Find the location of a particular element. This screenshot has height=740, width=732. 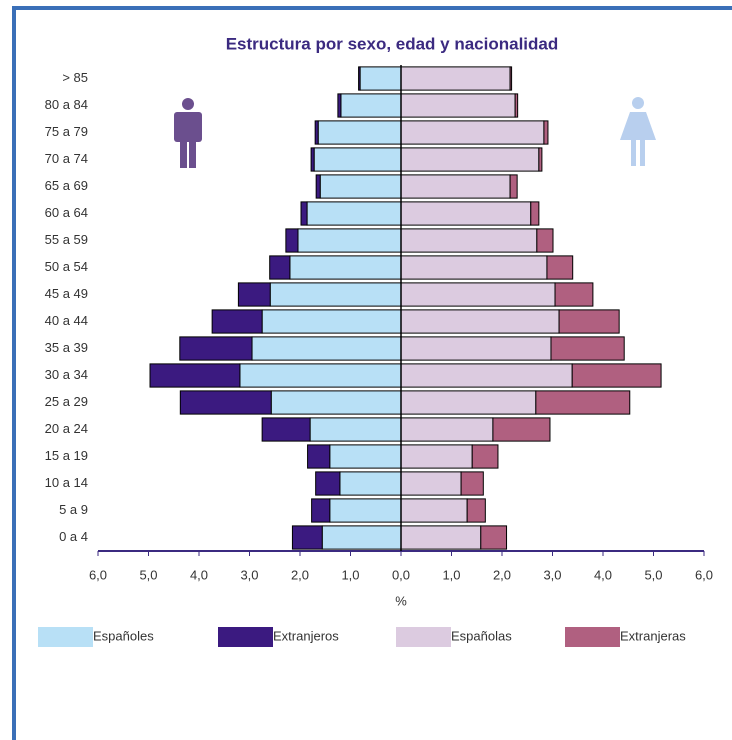

y-tick-label: 15 a 19 is located at coordinates (66, 455).